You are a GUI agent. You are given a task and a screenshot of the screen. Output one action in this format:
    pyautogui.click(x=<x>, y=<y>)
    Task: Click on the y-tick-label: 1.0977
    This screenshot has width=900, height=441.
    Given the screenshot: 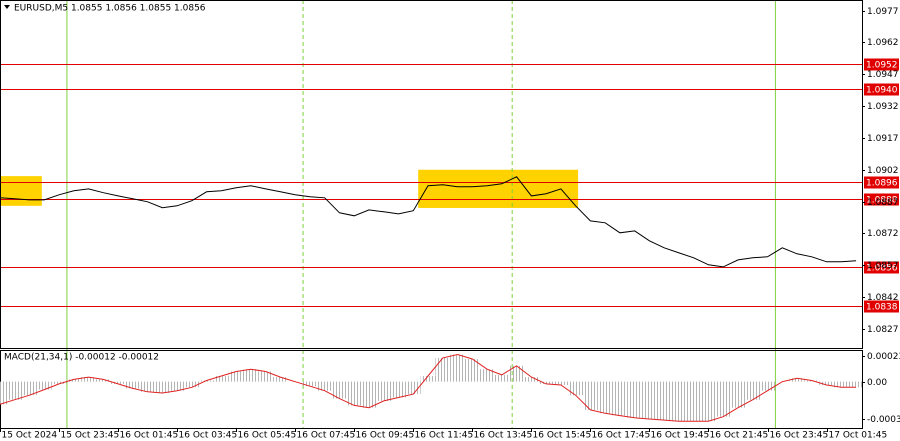 What is the action you would take?
    pyautogui.click(x=883, y=12)
    